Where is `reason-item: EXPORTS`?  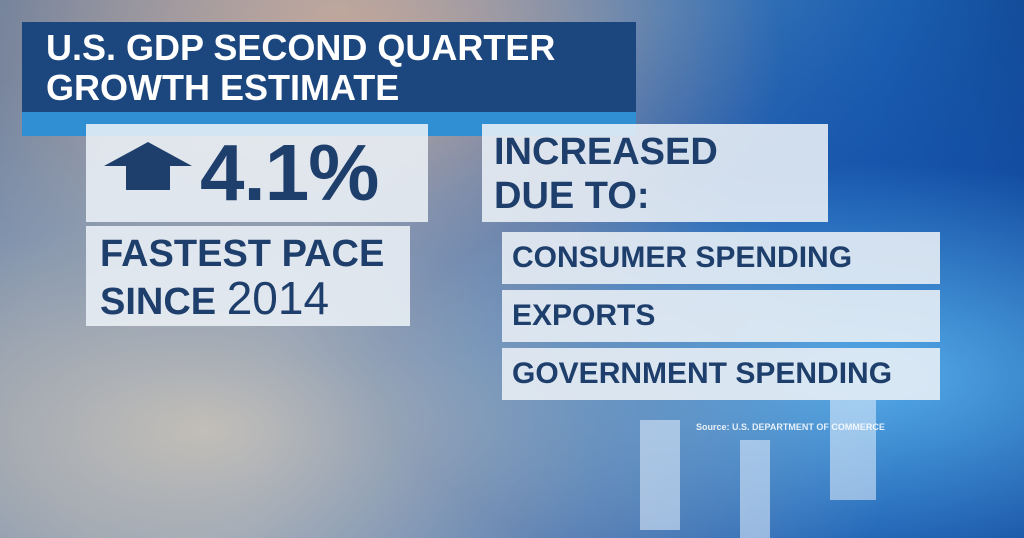 reason-item: EXPORTS is located at coordinates (721, 316).